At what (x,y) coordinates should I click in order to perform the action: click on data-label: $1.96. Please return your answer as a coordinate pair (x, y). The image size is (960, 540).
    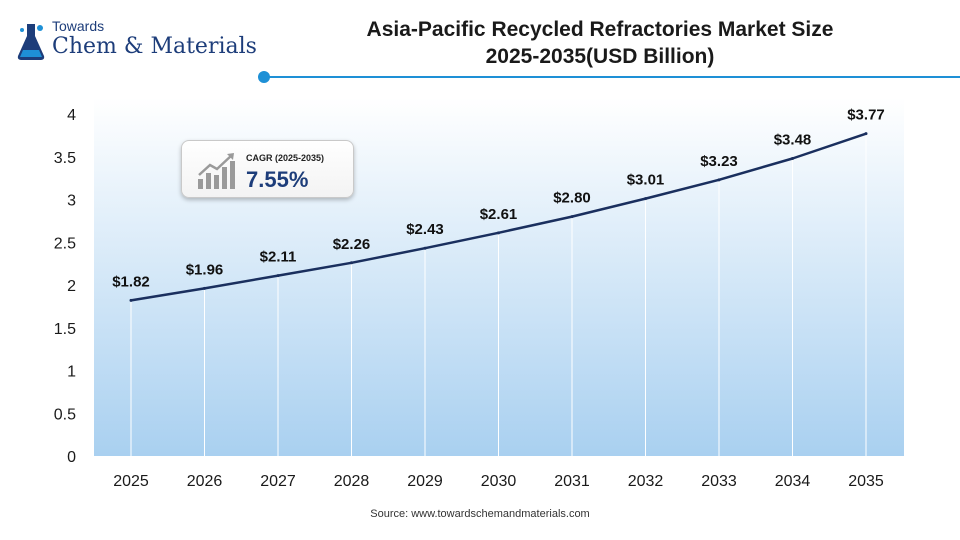
    Looking at the image, I should click on (205, 269).